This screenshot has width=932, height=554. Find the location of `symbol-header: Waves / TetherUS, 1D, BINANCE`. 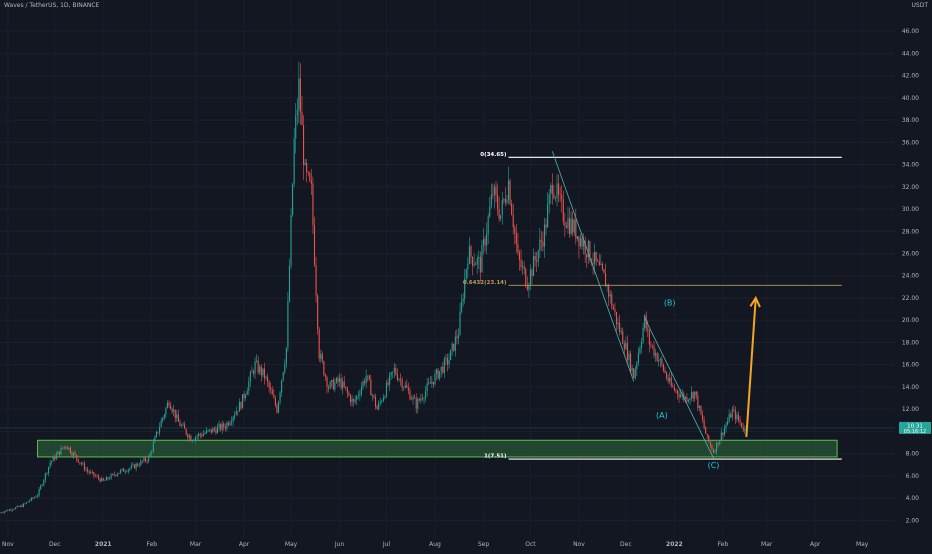

symbol-header: Waves / TetherUS, 1D, BINANCE is located at coordinates (52, 5).